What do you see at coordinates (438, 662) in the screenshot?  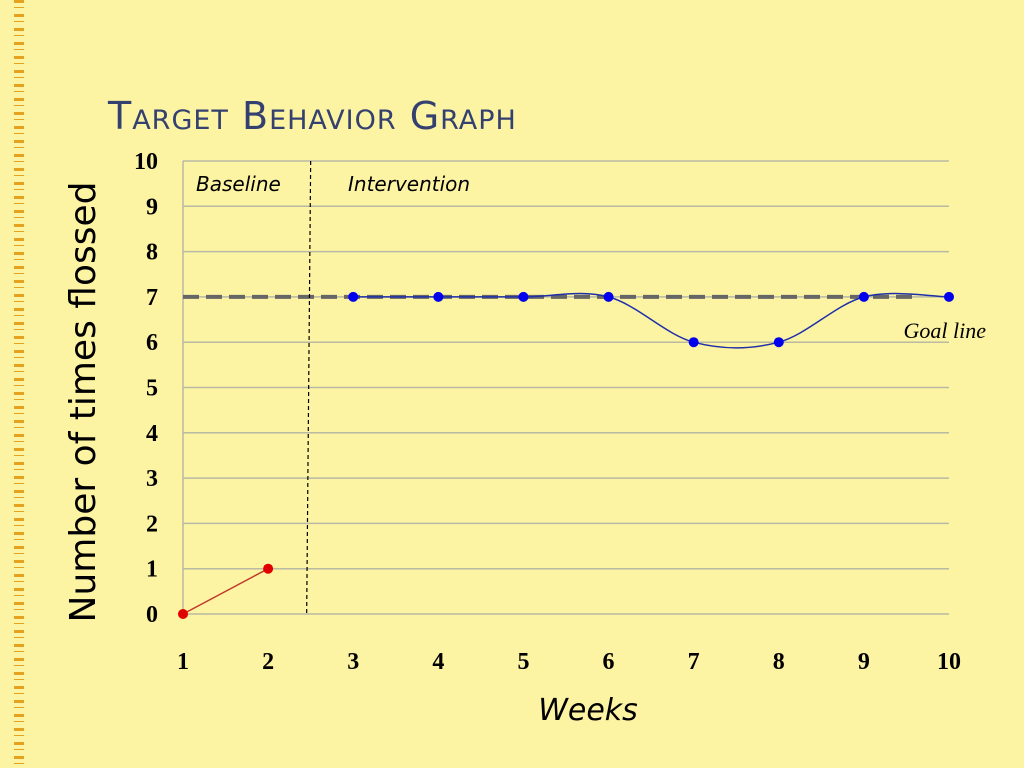 I see `x-tick-label-4: 4` at bounding box center [438, 662].